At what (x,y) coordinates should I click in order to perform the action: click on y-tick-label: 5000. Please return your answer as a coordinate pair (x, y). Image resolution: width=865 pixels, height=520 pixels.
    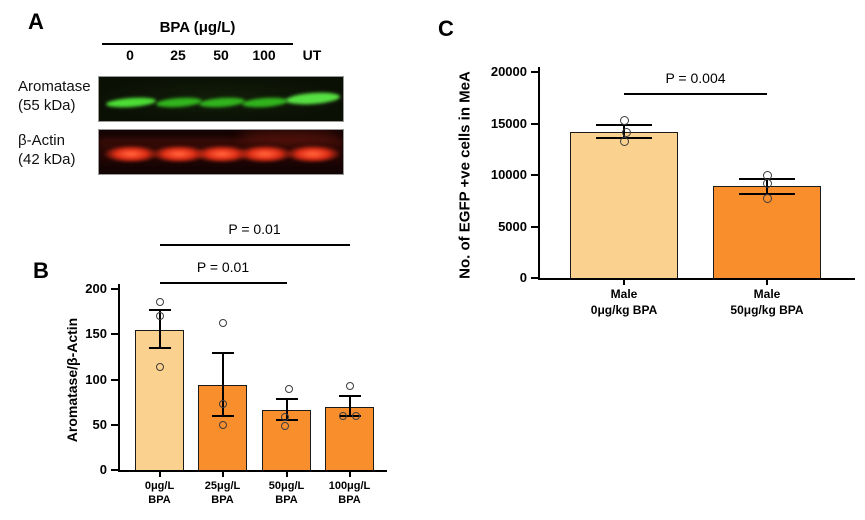
    Looking at the image, I should click on (512, 226).